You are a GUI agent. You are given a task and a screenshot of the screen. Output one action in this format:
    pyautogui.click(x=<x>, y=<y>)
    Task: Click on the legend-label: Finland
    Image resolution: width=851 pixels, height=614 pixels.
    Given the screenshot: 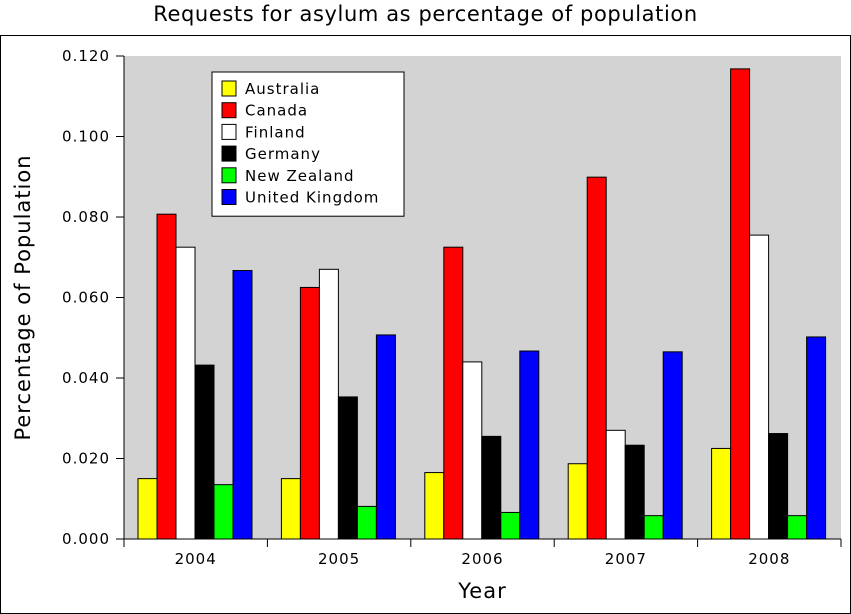 What is the action you would take?
    pyautogui.click(x=275, y=132)
    